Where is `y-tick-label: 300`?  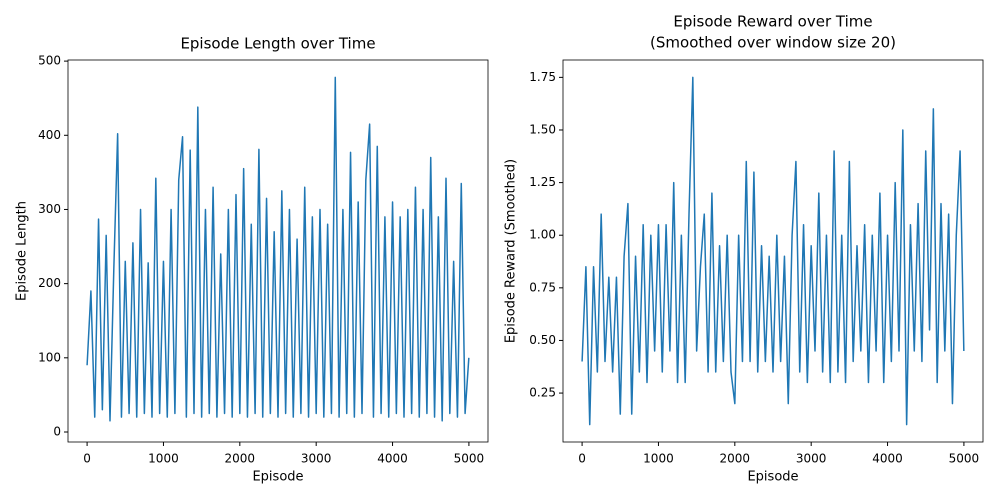
y-tick-label: 300 is located at coordinates (49, 209).